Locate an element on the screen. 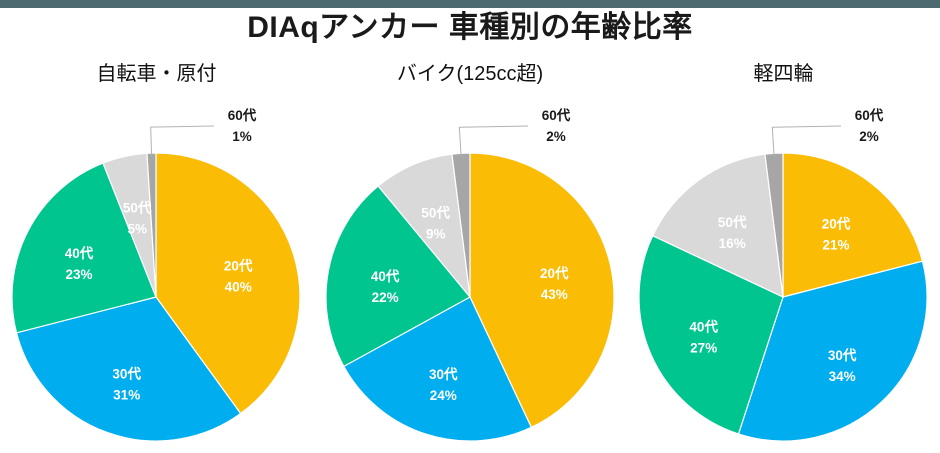  pie-label-value-50代: 16% is located at coordinates (732, 243).